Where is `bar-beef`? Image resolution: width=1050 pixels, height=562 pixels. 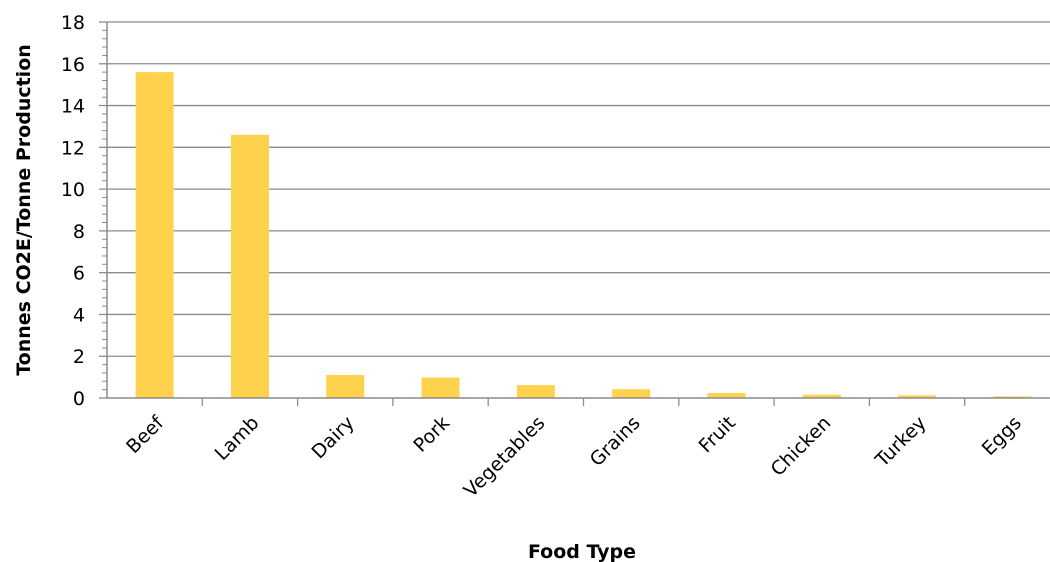 bar-beef is located at coordinates (154, 235).